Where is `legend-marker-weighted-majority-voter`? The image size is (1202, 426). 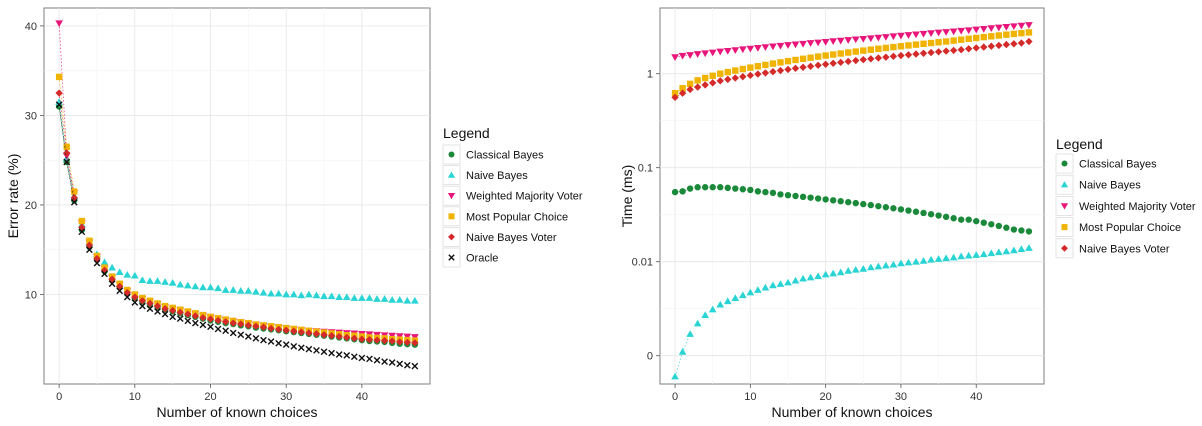
legend-marker-weighted-majority-voter is located at coordinates (1064, 206).